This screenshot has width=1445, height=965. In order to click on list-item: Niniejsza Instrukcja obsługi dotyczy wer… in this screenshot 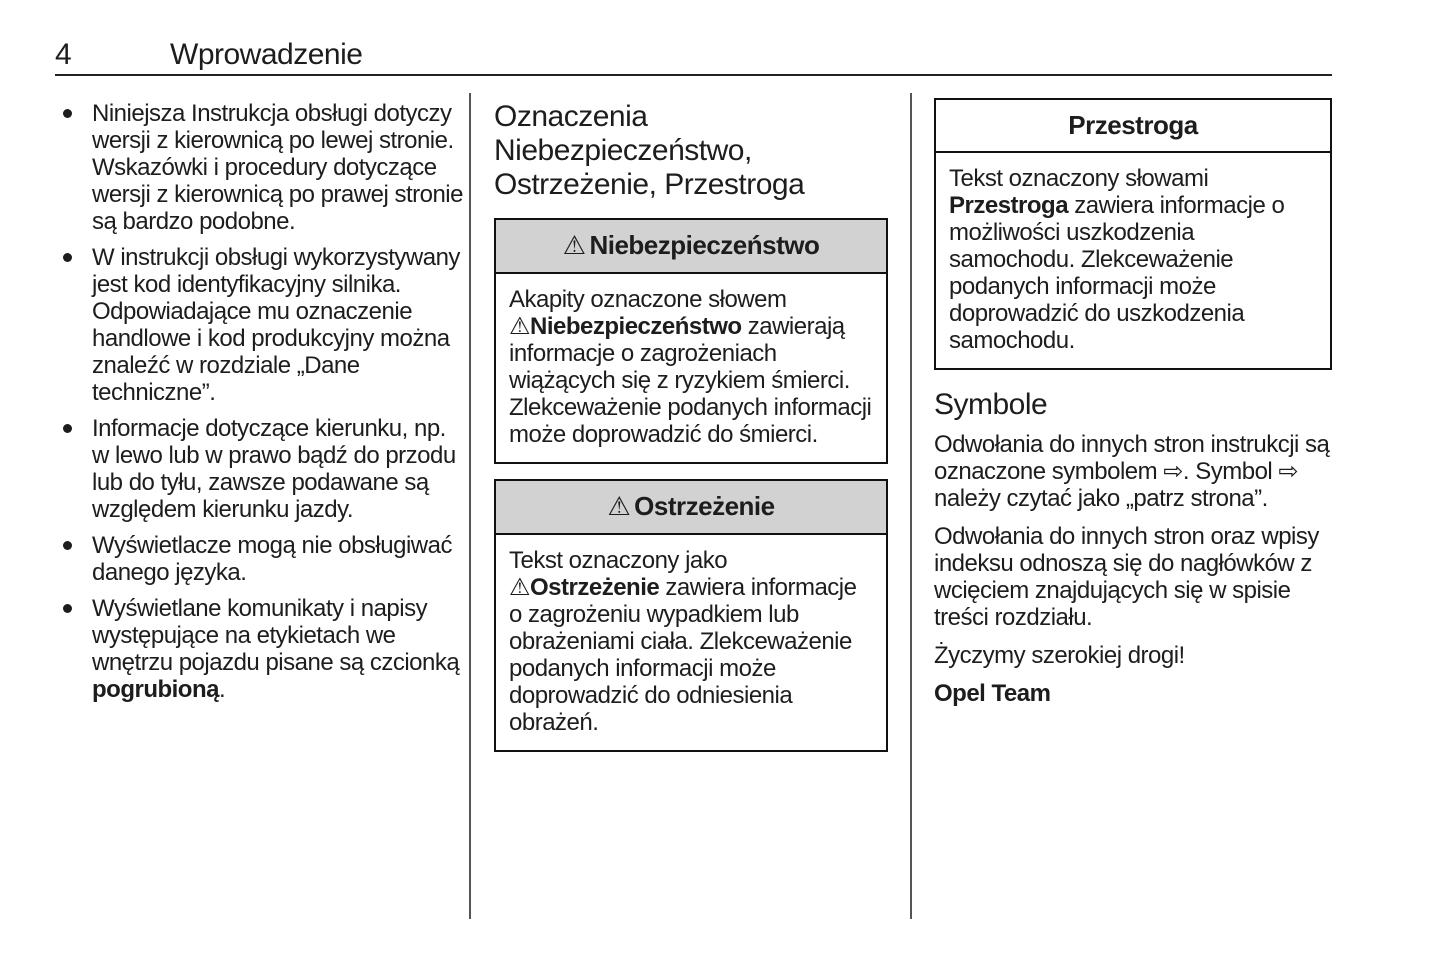, I will do `click(260, 167)`.